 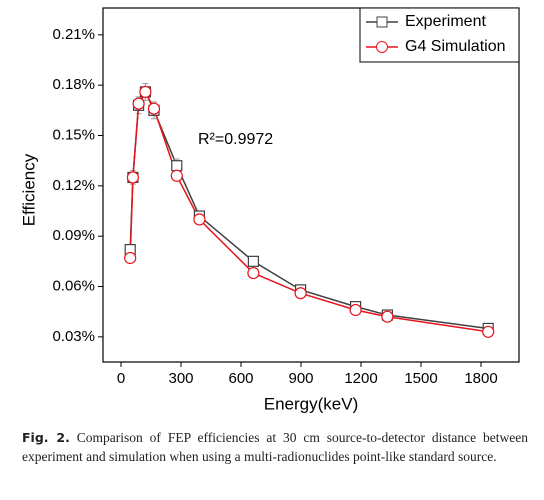 What do you see at coordinates (235, 139) in the screenshot?
I see `annotation: R²=0.9972` at bounding box center [235, 139].